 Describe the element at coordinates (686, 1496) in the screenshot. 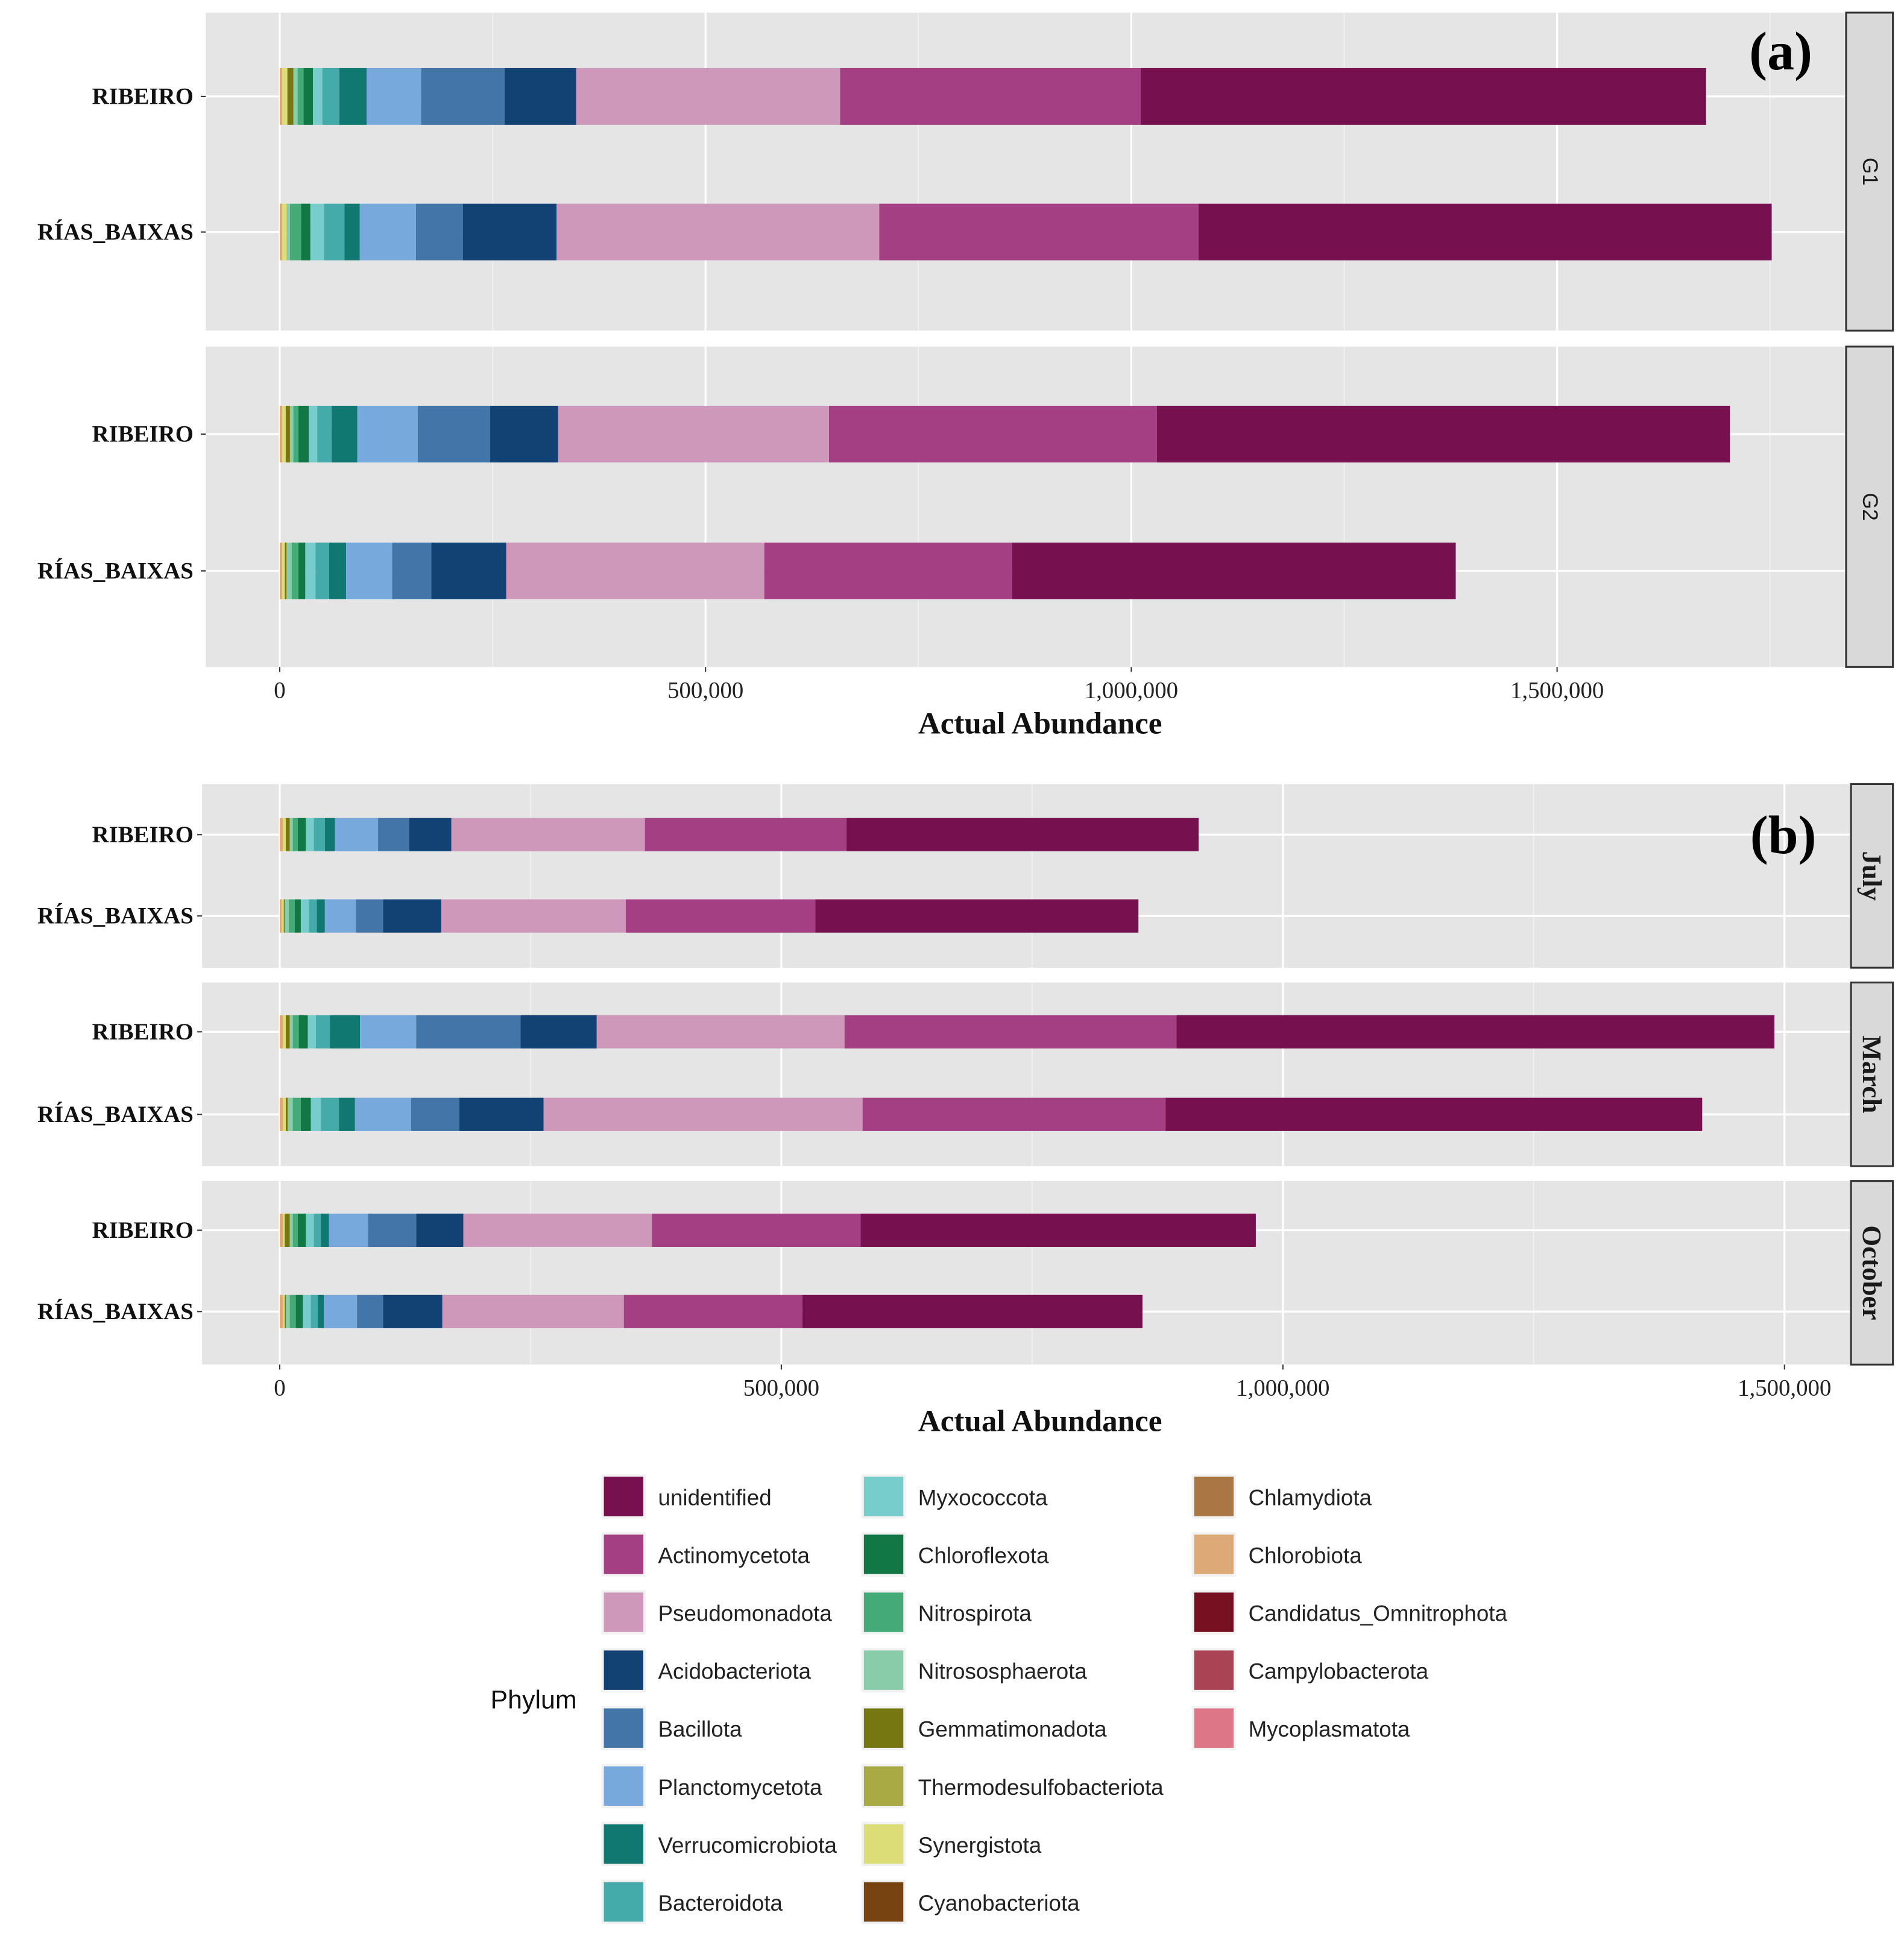

I see `legend-item: unidentified` at that location.